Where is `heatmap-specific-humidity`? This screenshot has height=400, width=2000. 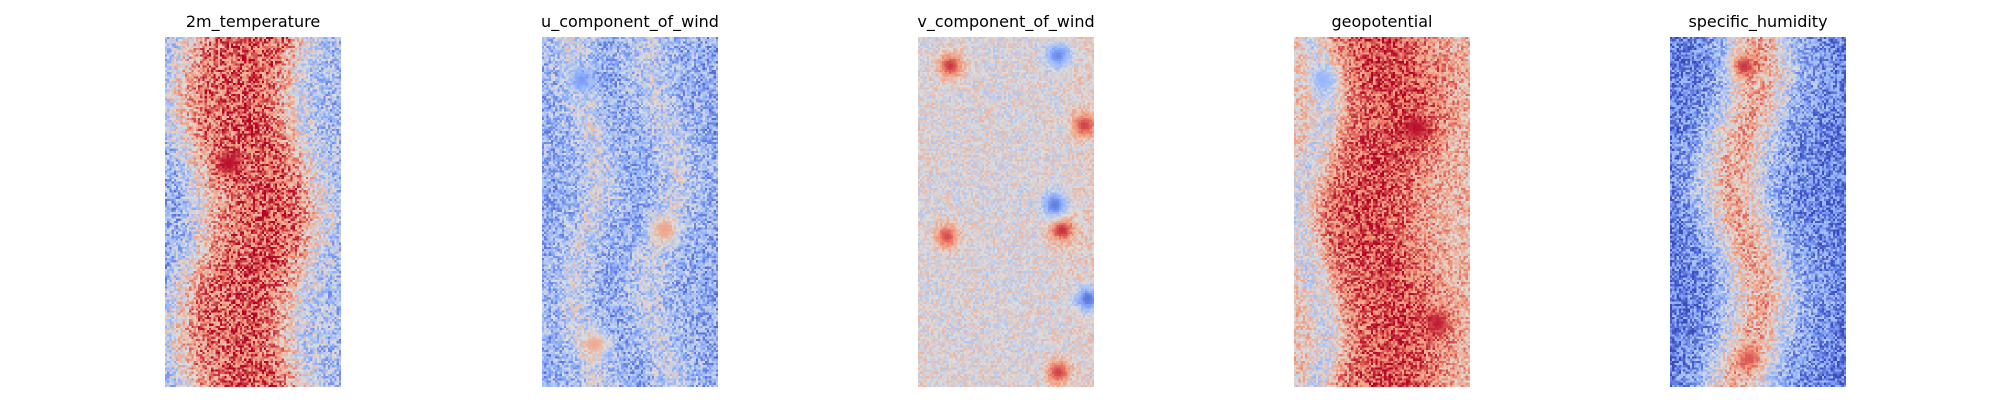 heatmap-specific-humidity is located at coordinates (1758, 212).